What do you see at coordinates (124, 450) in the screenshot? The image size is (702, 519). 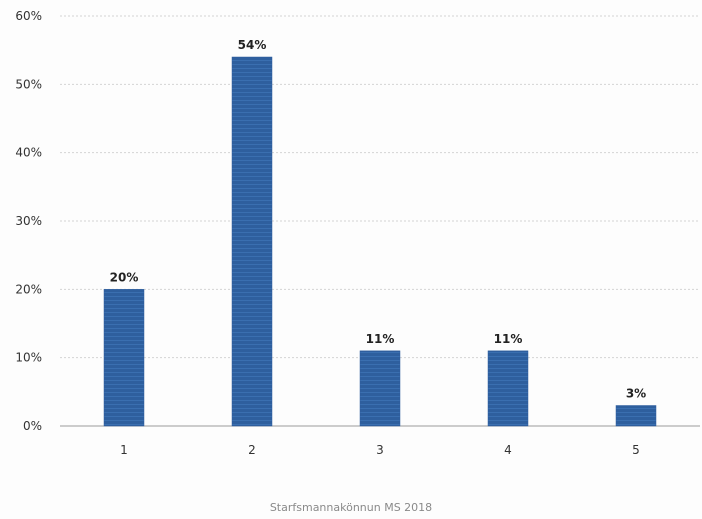 I see `x-tick-label: 1` at bounding box center [124, 450].